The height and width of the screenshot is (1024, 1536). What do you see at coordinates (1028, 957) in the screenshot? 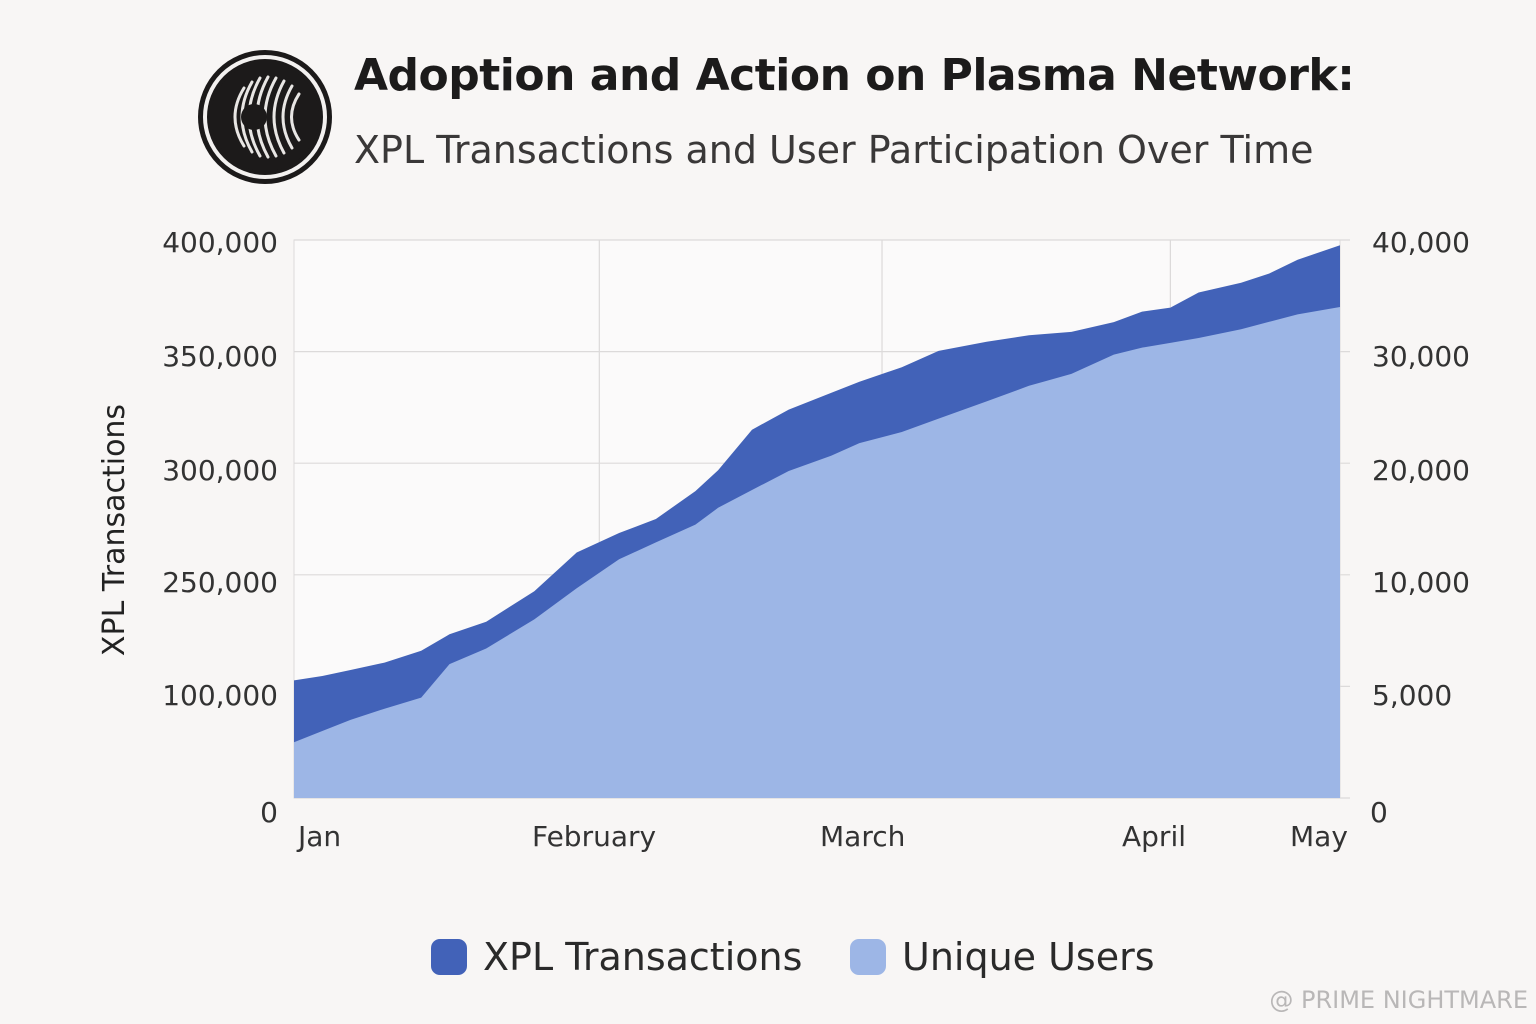
I see `legend-label: Unique Users` at bounding box center [1028, 957].